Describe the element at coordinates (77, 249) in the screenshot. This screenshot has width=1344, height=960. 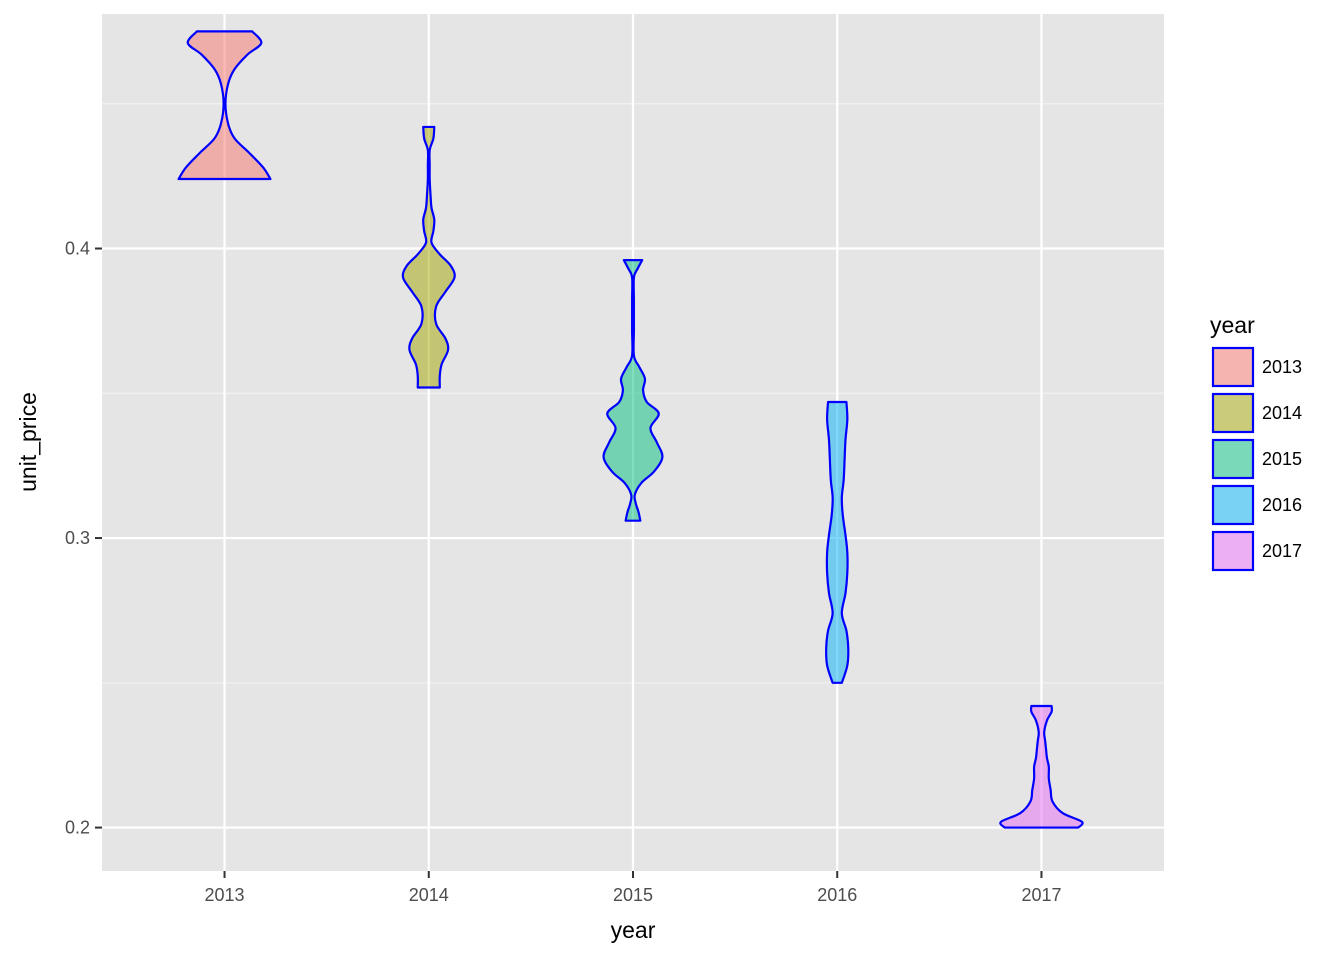
I see `y-tick-label: 0.4` at that location.